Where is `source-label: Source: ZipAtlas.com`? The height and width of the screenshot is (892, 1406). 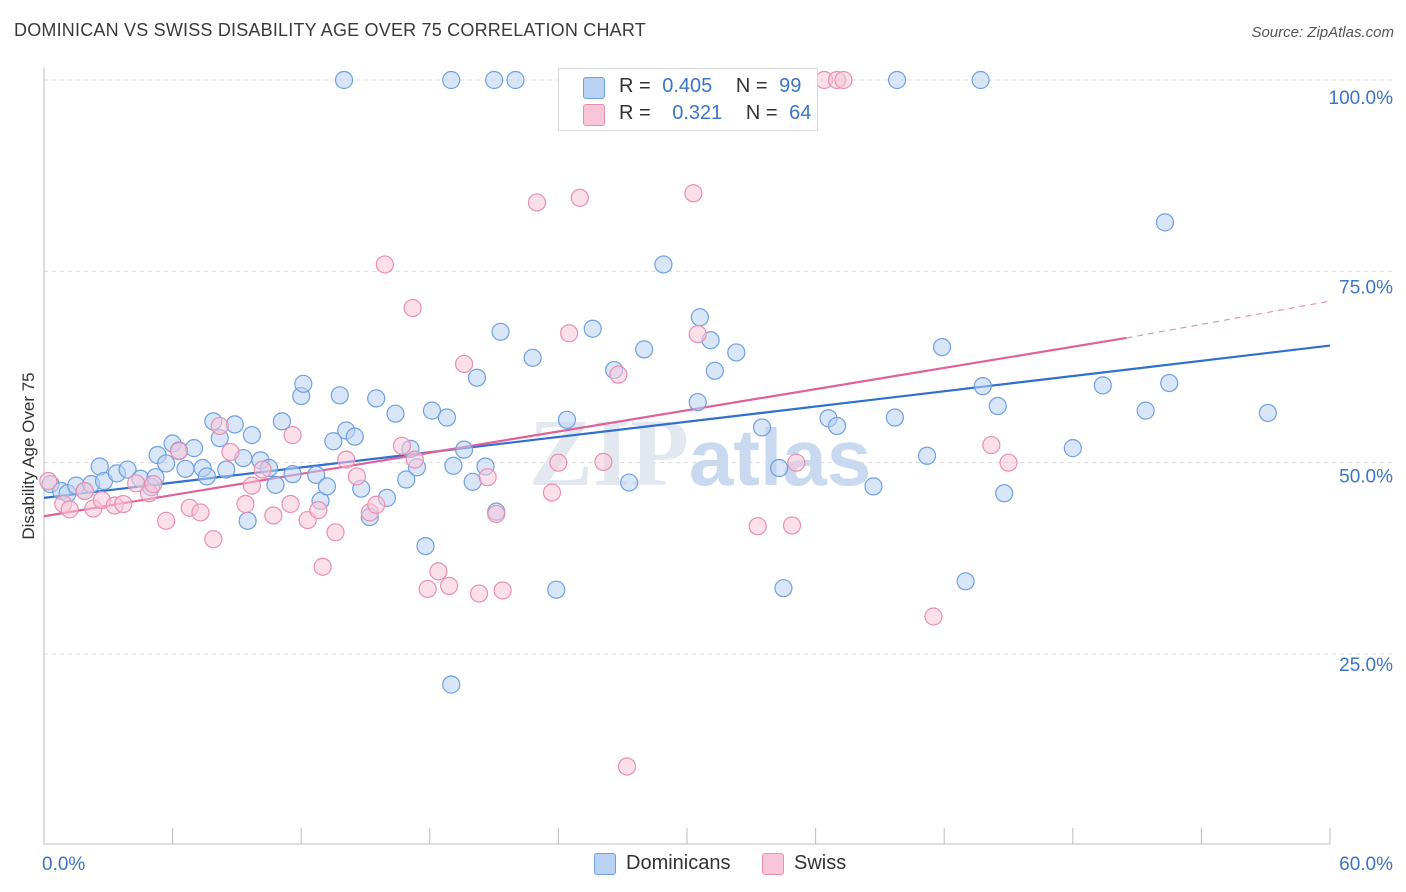
source-label: Source: ZipAtlas.com is located at coordinates (1322, 32).